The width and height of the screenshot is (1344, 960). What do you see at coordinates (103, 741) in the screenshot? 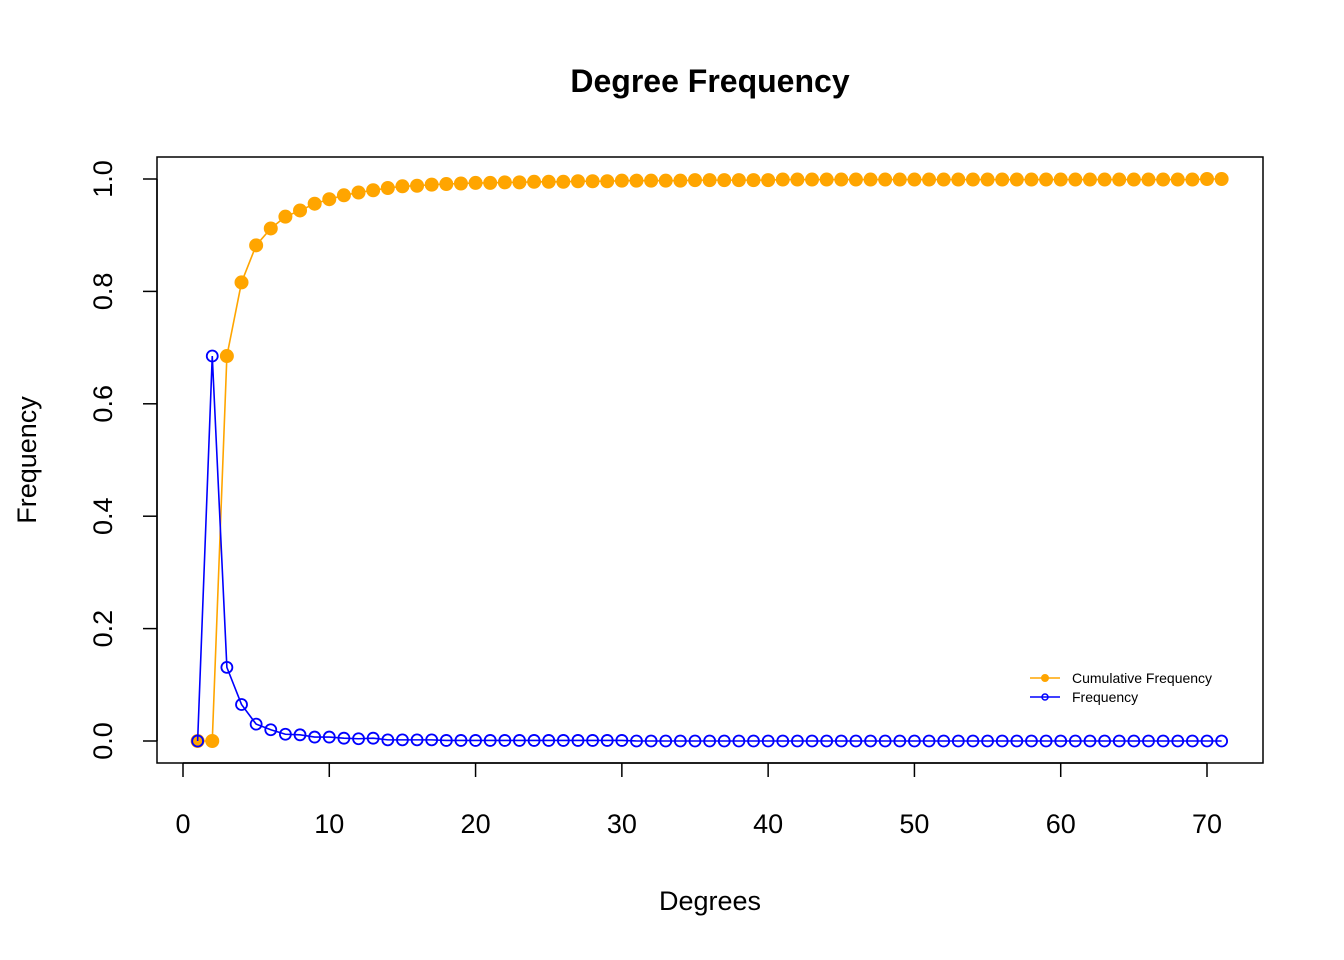
I see `y-tick-label: 0.0` at bounding box center [103, 741].